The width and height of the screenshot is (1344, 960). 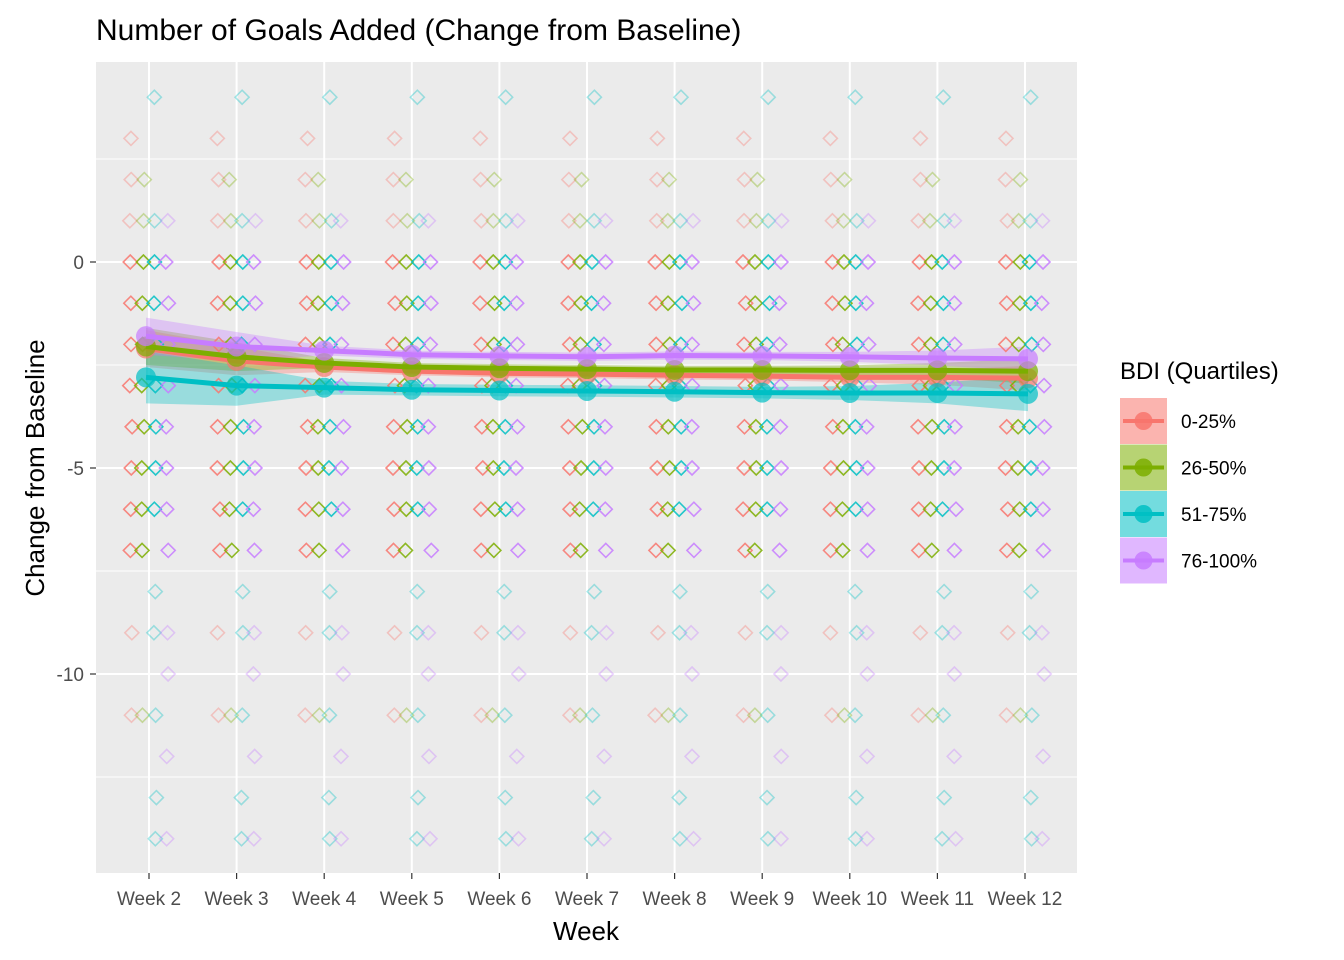 I want to click on legend-key-marker, so click(x=1143, y=467).